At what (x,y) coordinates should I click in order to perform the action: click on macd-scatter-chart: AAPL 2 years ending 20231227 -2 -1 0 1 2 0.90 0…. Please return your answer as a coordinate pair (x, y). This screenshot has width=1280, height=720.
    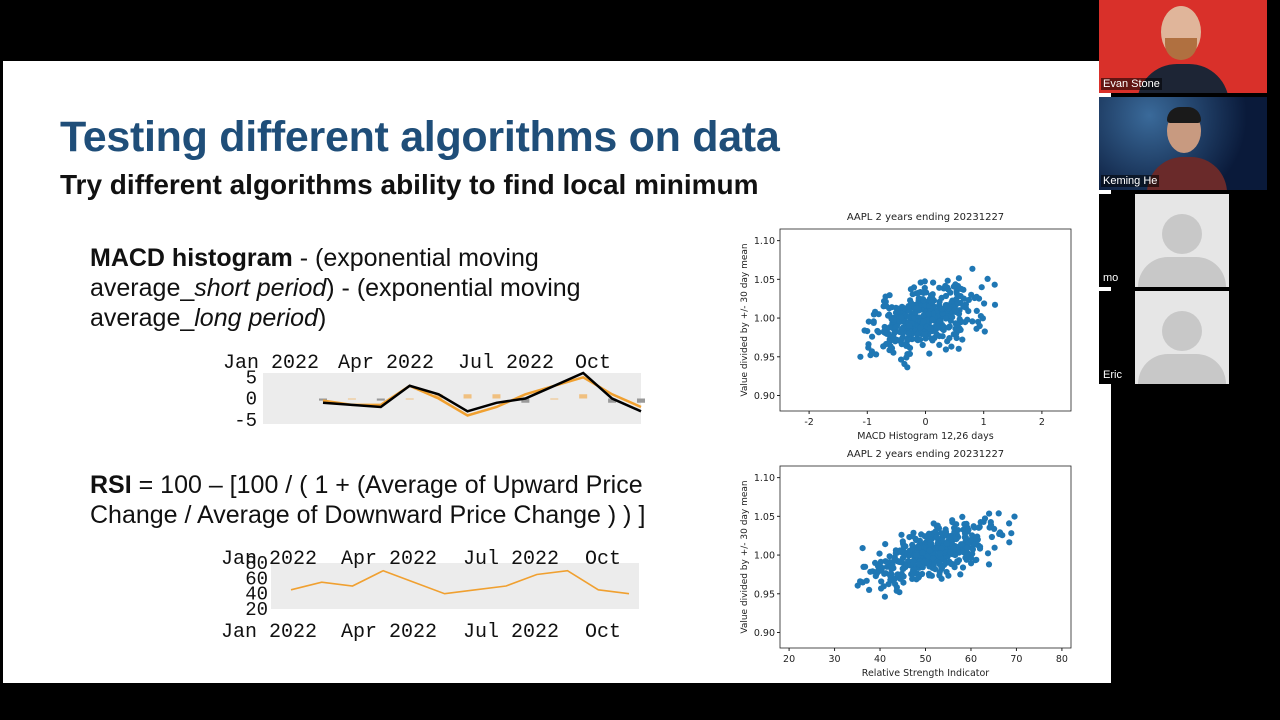
    Looking at the image, I should click on (906, 327).